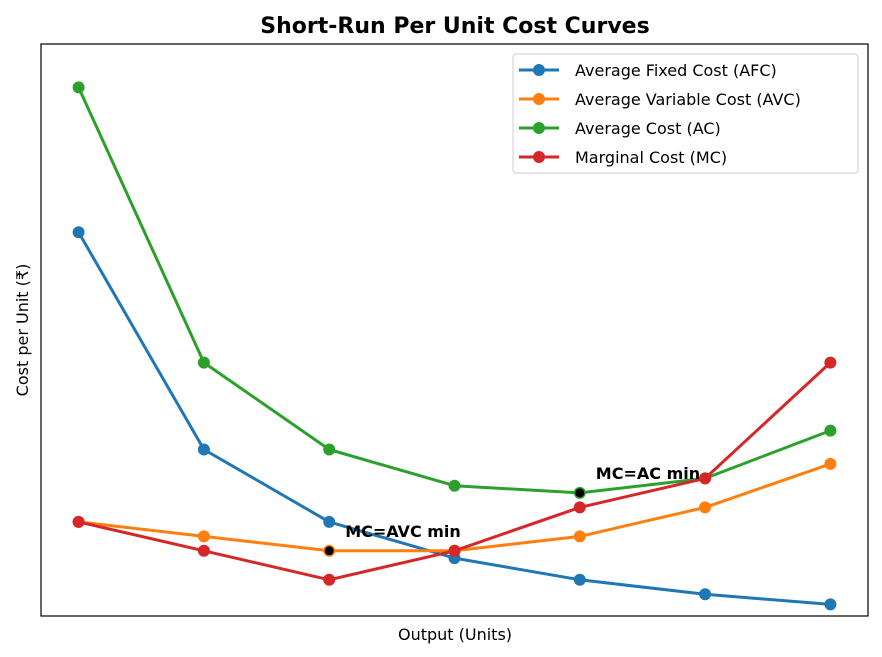  I want to click on legend-box, so click(685, 113).